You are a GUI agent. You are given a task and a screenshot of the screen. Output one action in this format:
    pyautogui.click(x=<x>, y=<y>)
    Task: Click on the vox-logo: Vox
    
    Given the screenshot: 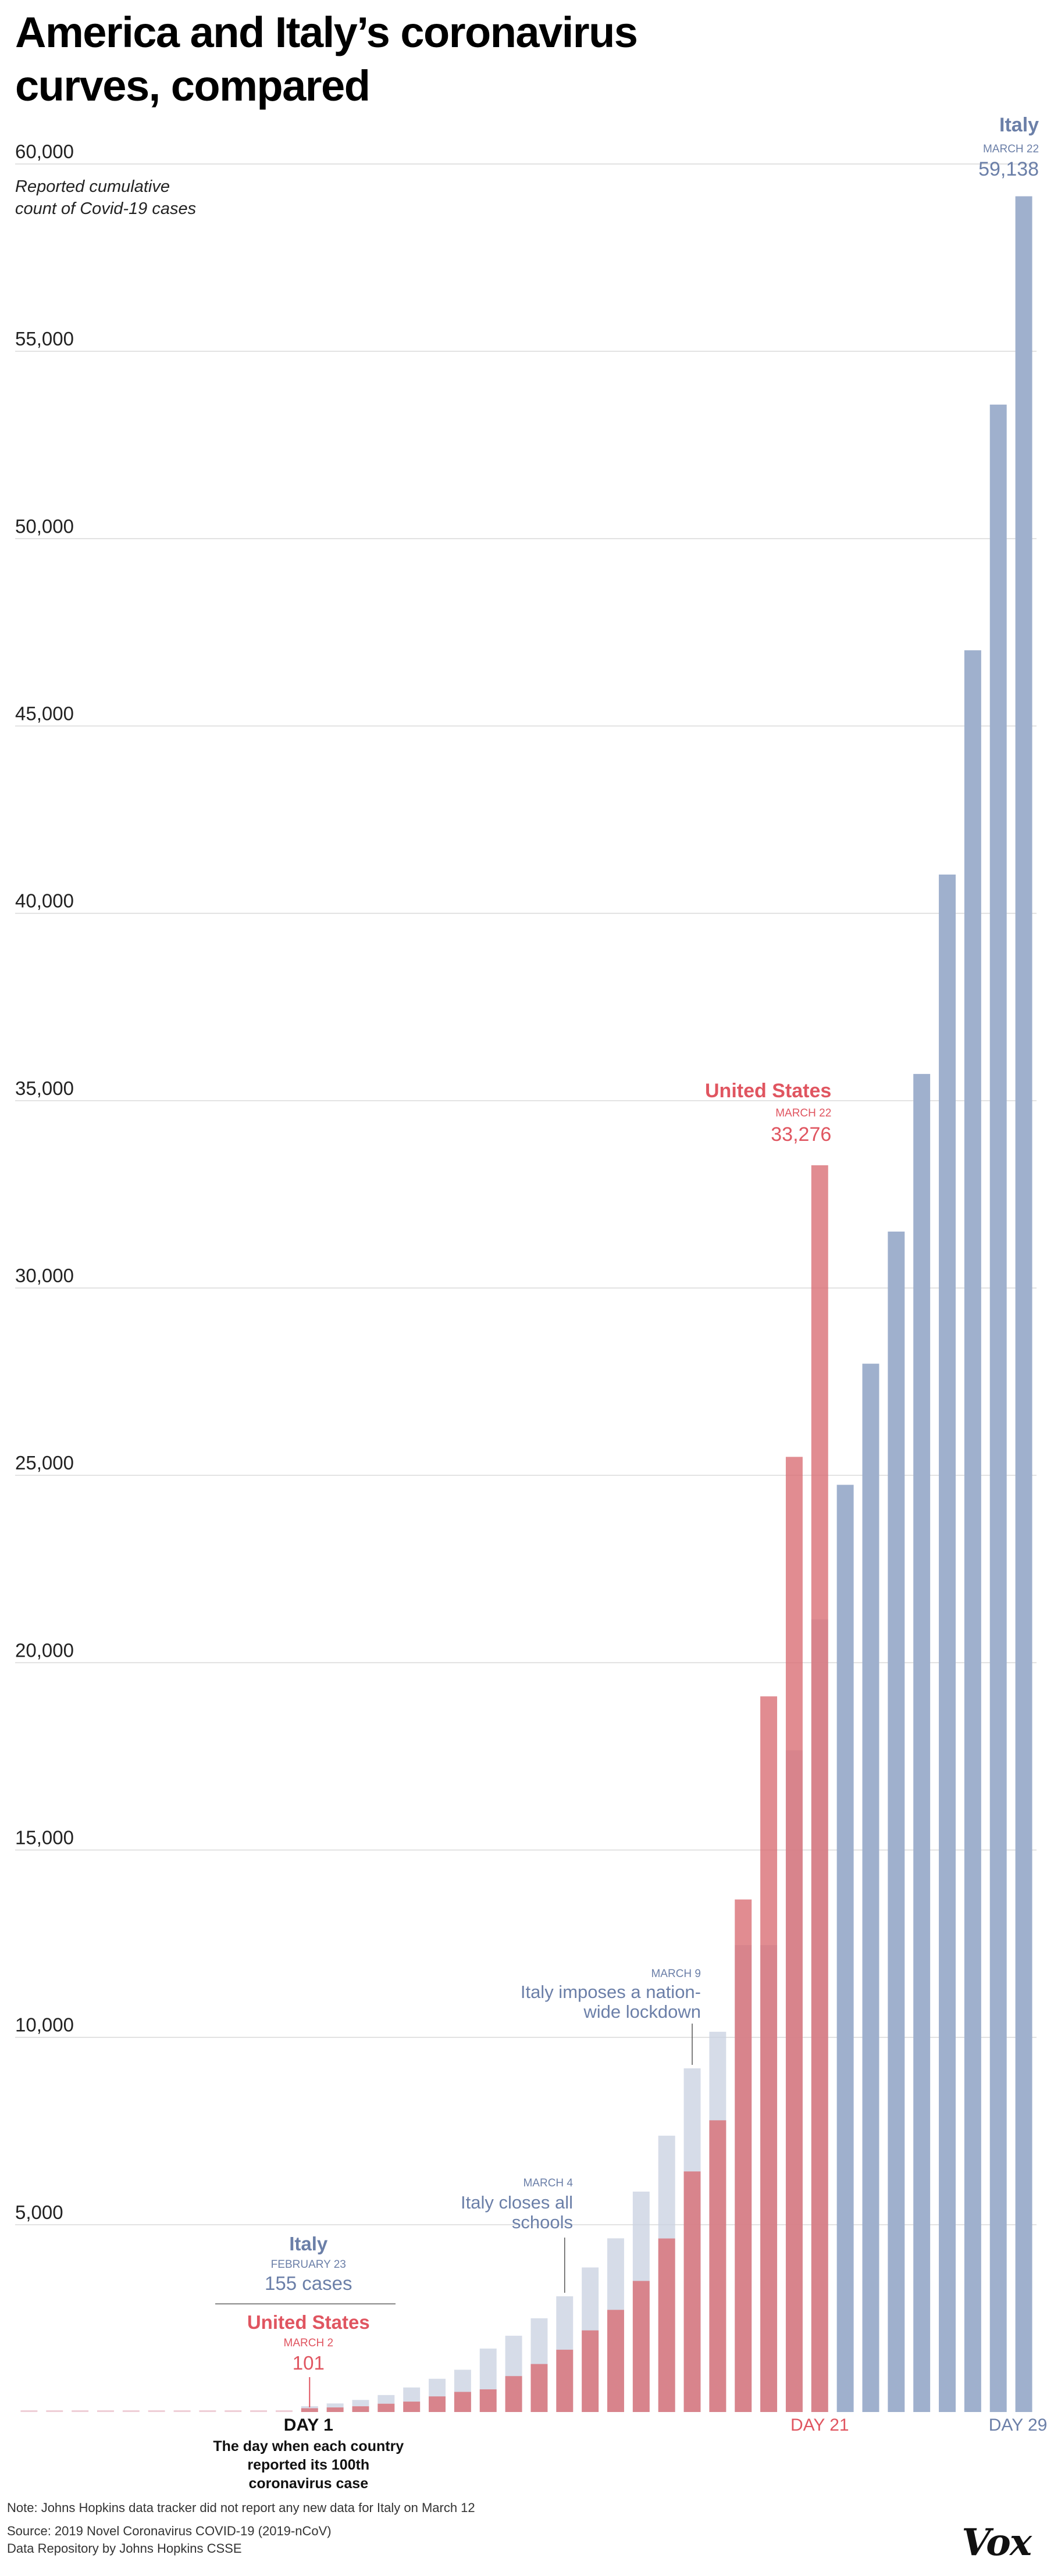 What is the action you would take?
    pyautogui.click(x=996, y=2543)
    